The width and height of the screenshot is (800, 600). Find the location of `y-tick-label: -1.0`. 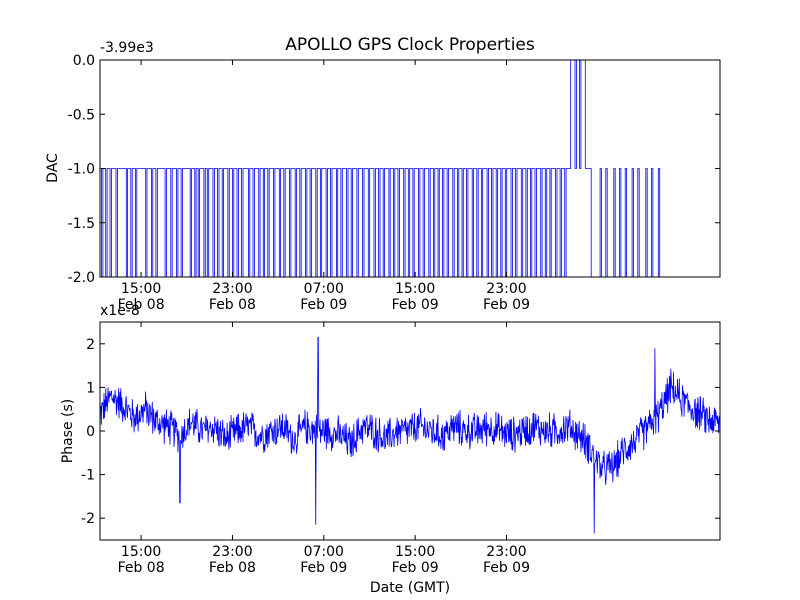

y-tick-label: -1.0 is located at coordinates (81, 170).